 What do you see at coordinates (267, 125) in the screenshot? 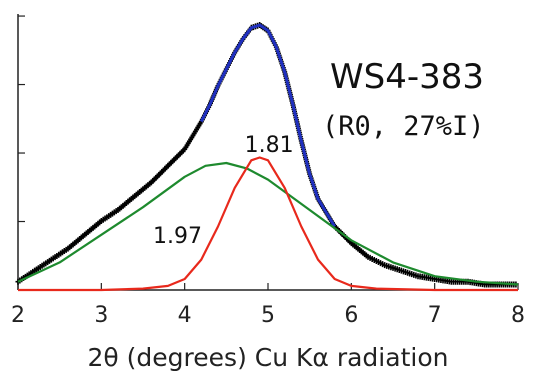
I see `fit-curve` at bounding box center [267, 125].